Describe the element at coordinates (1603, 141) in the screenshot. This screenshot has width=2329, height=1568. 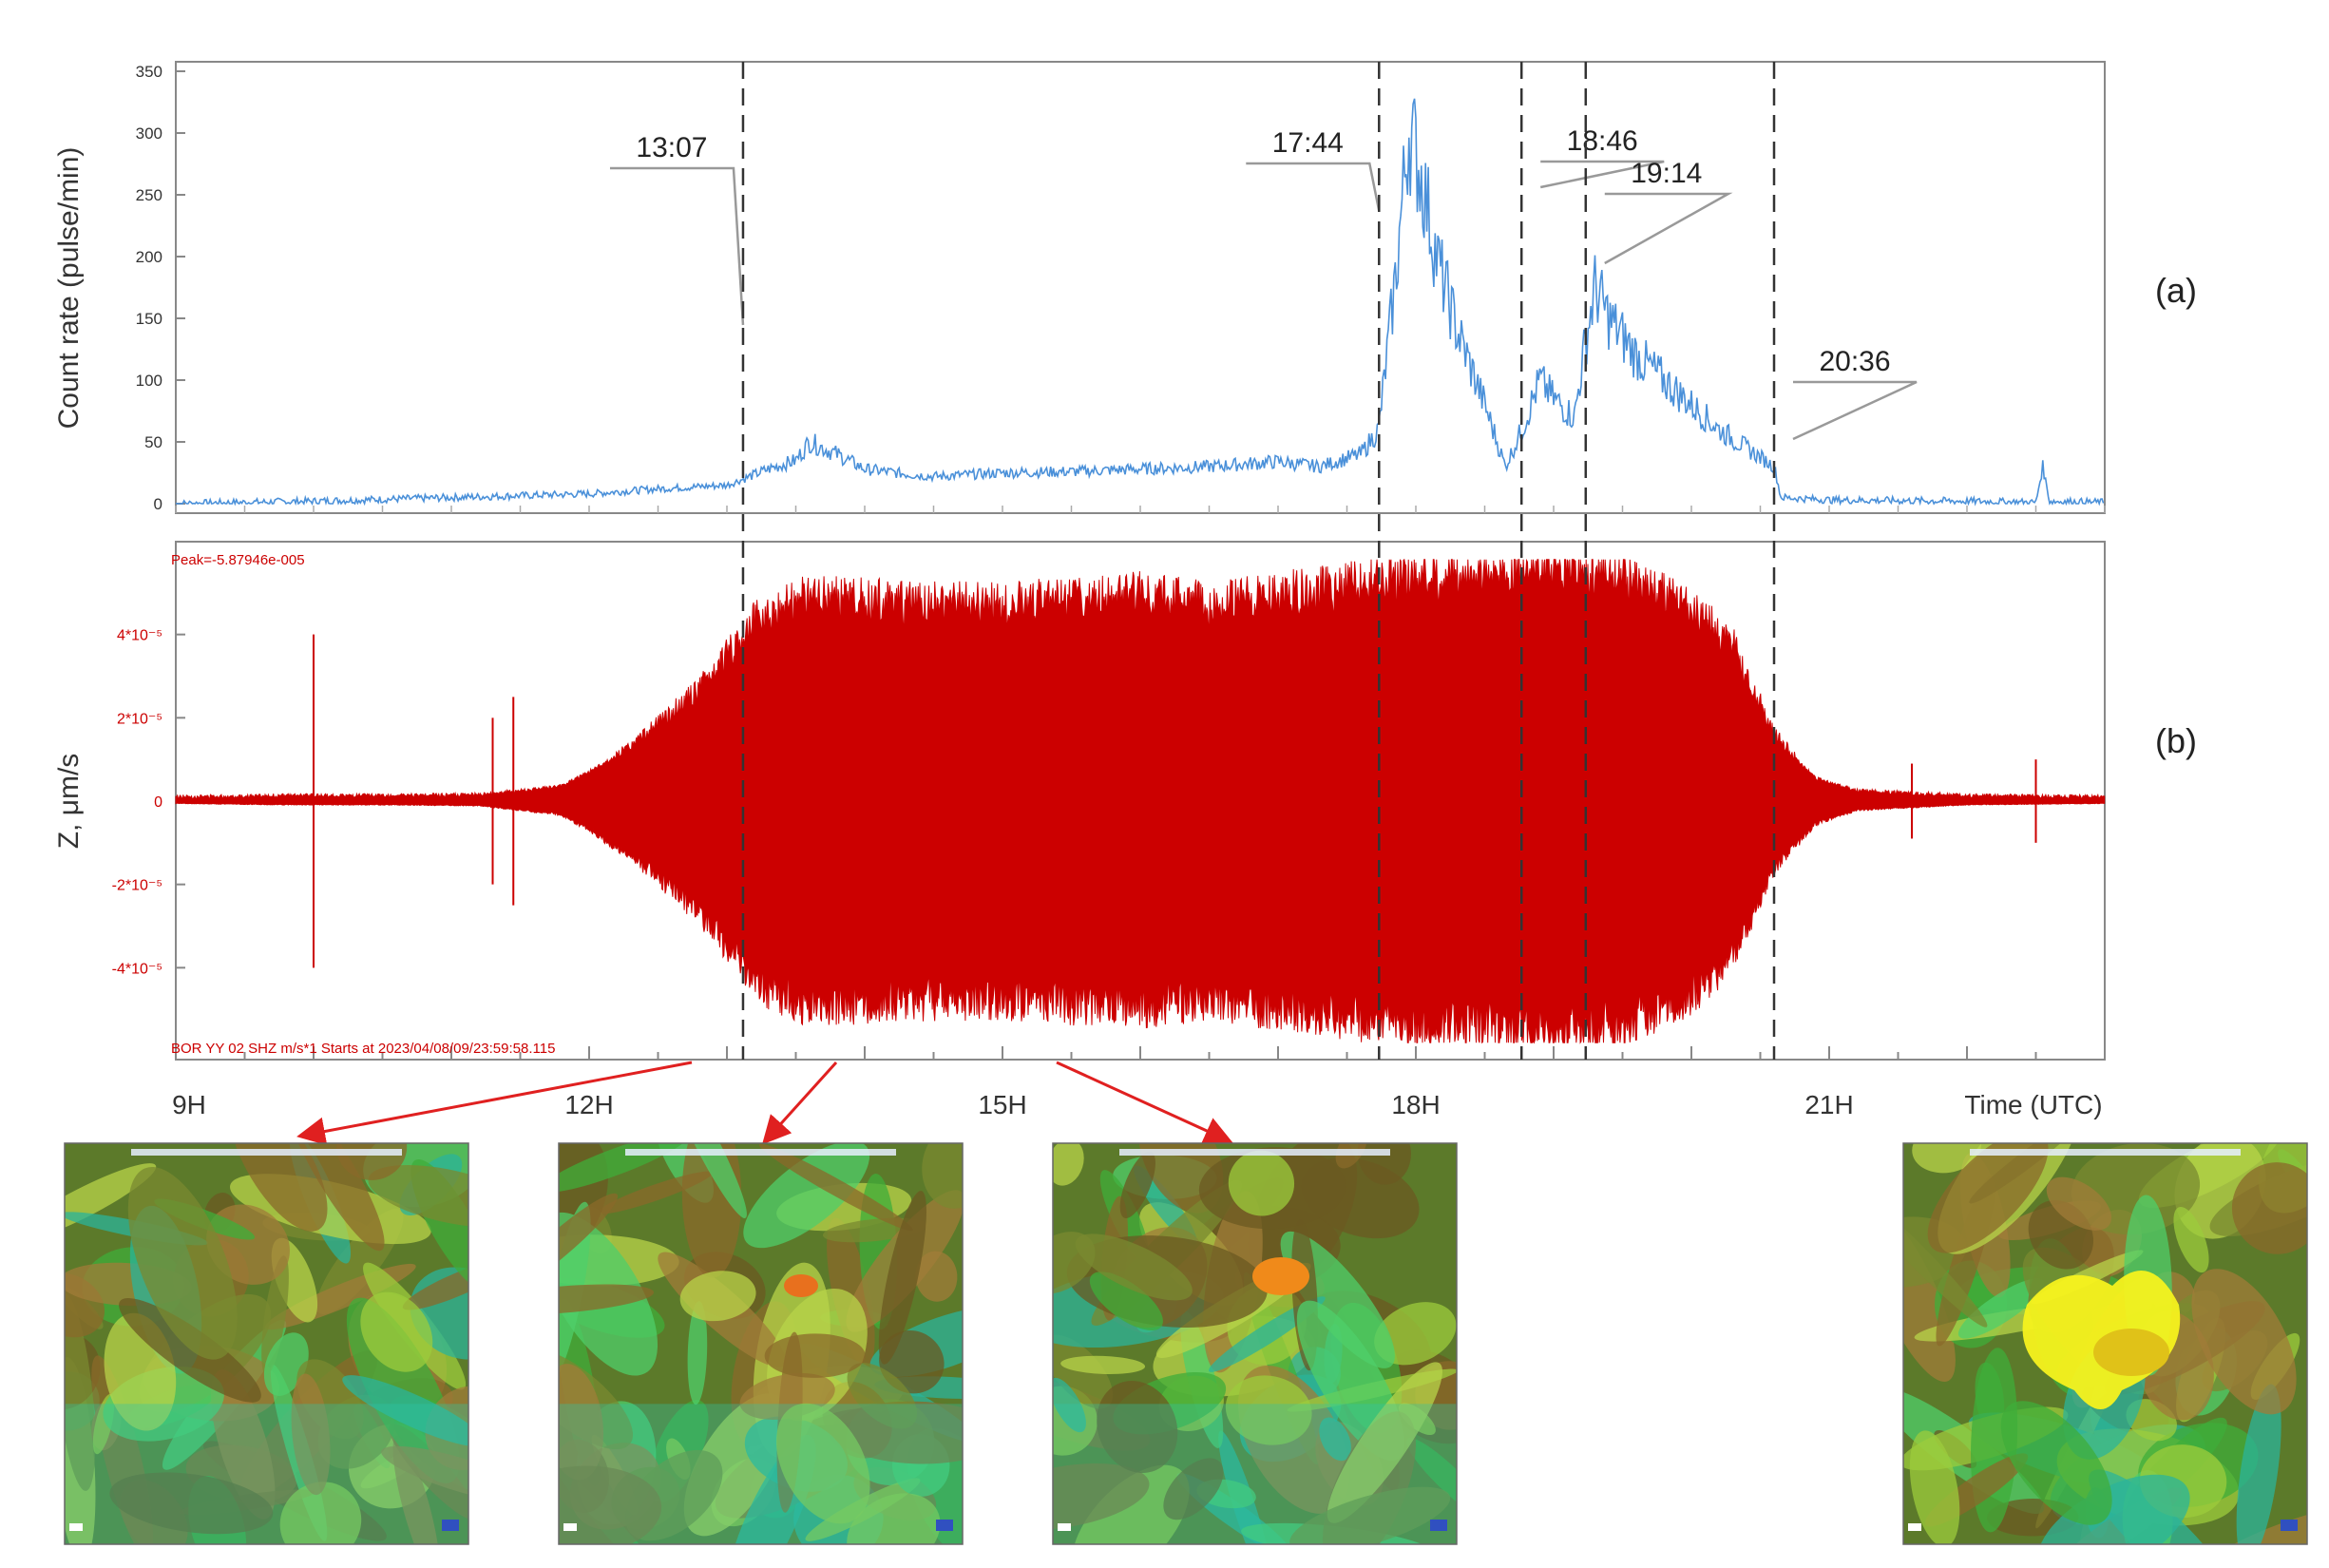
I see `annotation-label: 18:46` at that location.